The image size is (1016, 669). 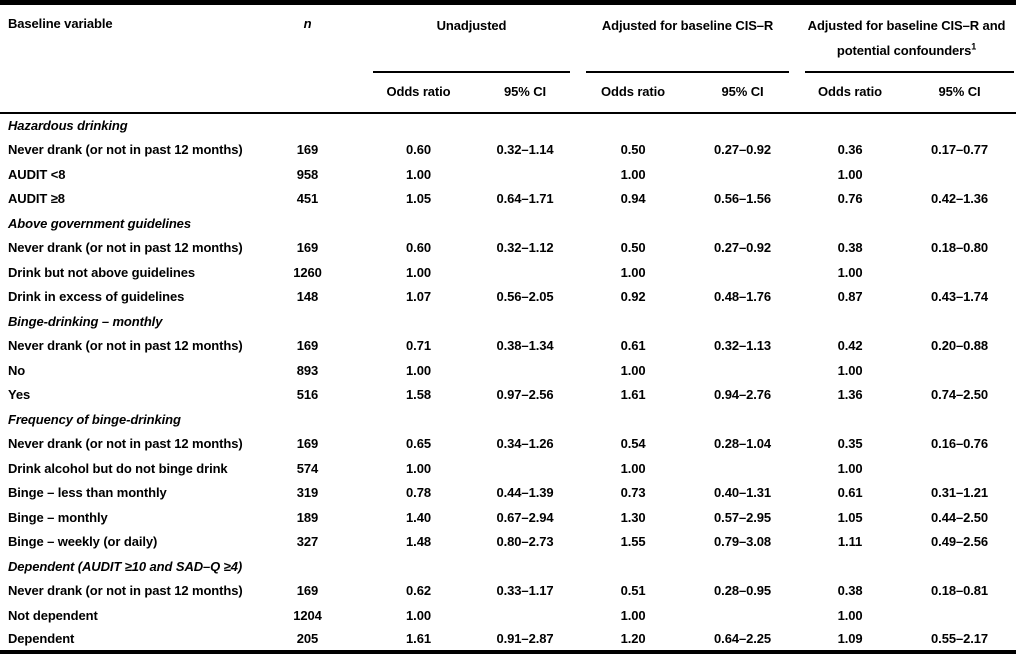 I want to click on group-header-adjusted-cisr-label: Adjusted for baseline CIS–R, so click(x=687, y=25).